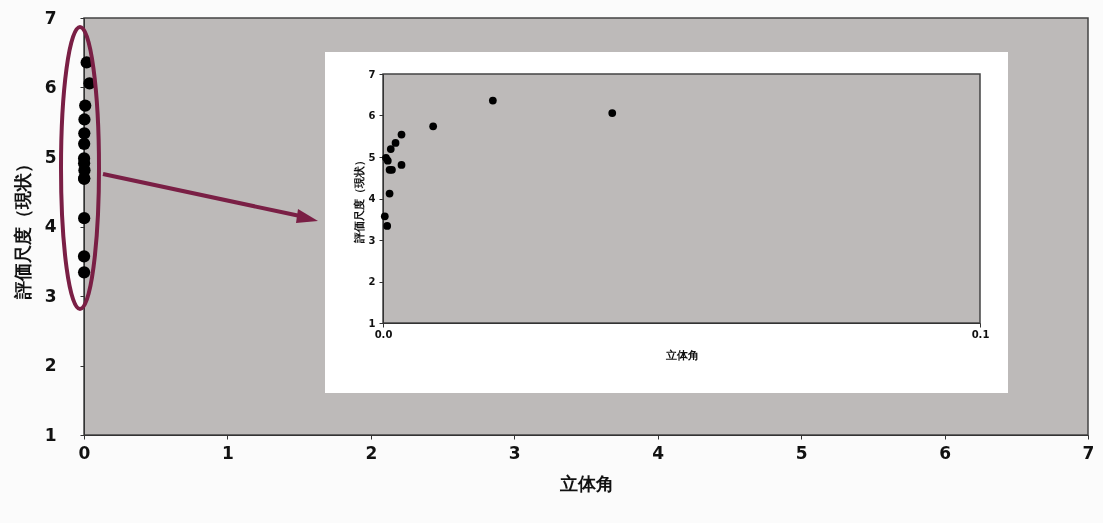  I want to click on x-tick-label: 3, so click(514, 452).